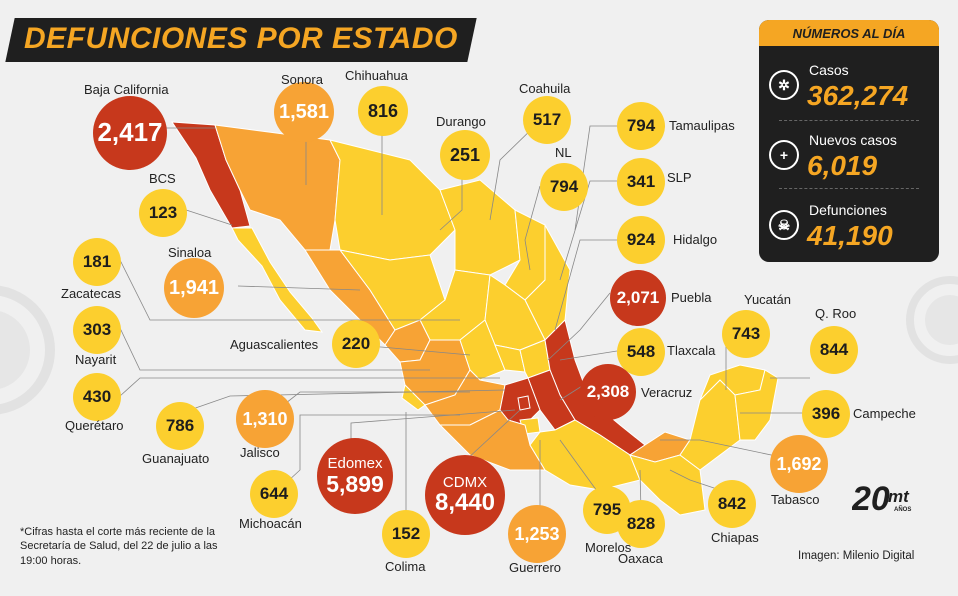 Image resolution: width=958 pixels, height=596 pixels. I want to click on label-jalisco: Jalisco, so click(260, 452).